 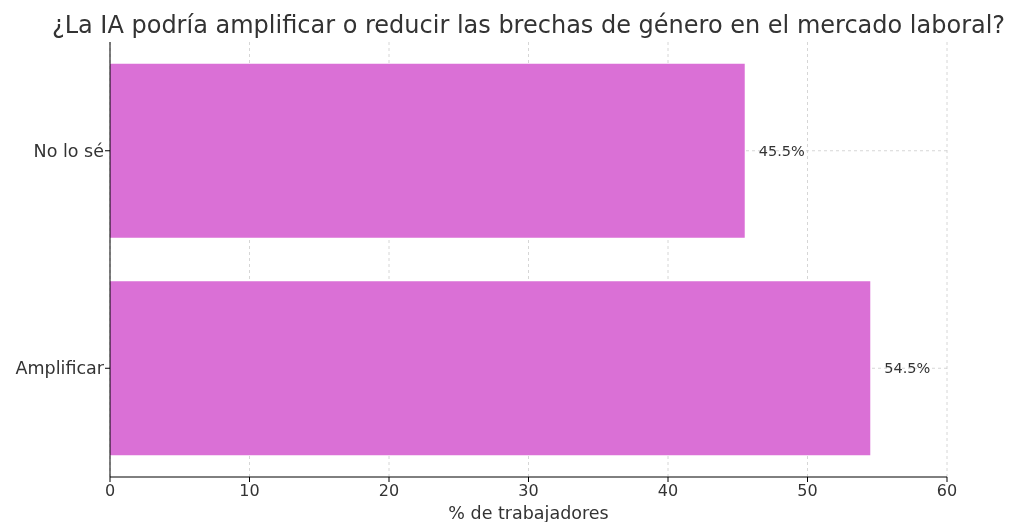 What do you see at coordinates (389, 490) in the screenshot?
I see `x-tick-label: 20` at bounding box center [389, 490].